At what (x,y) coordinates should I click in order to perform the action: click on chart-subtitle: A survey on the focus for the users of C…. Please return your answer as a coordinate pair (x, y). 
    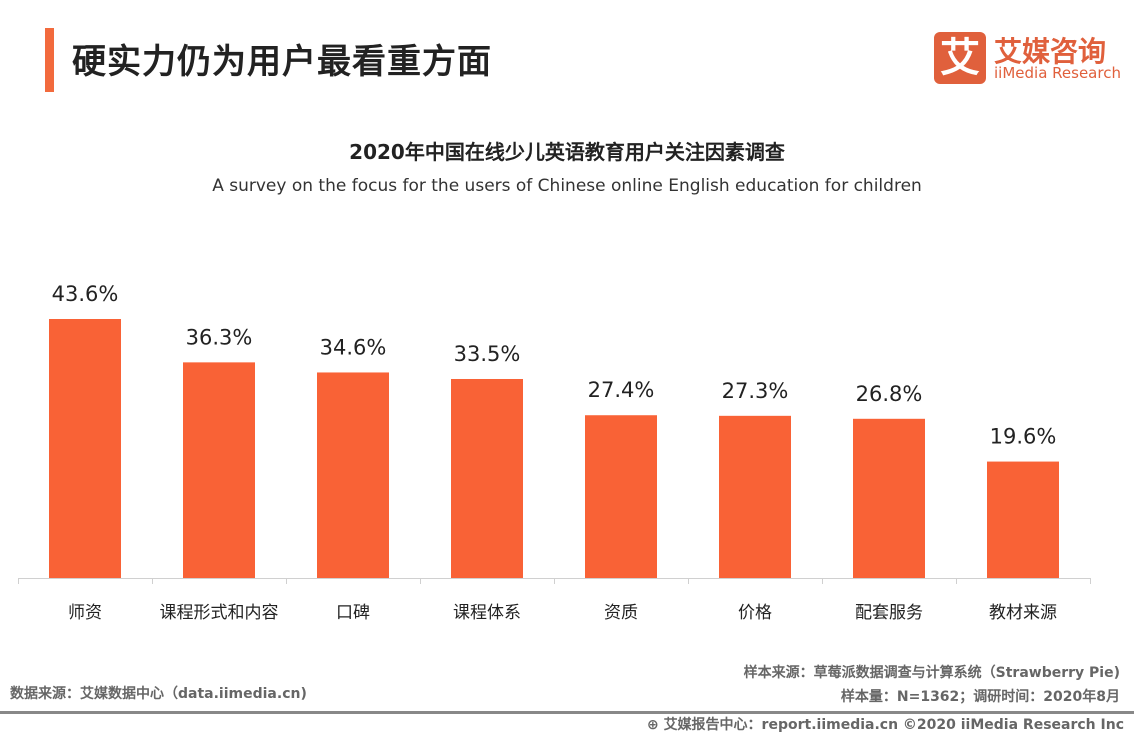
    Looking at the image, I should click on (567, 186).